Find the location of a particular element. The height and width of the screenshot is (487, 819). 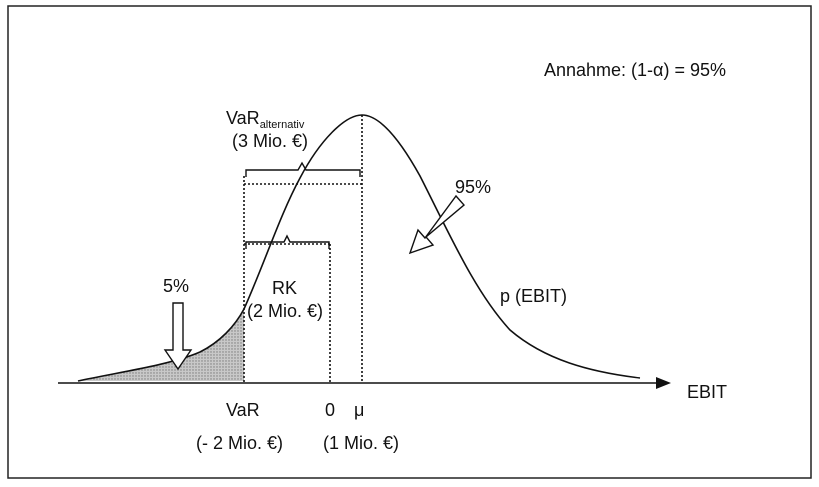

var-alternativ-amount: (3 Mio. €) is located at coordinates (270, 141).